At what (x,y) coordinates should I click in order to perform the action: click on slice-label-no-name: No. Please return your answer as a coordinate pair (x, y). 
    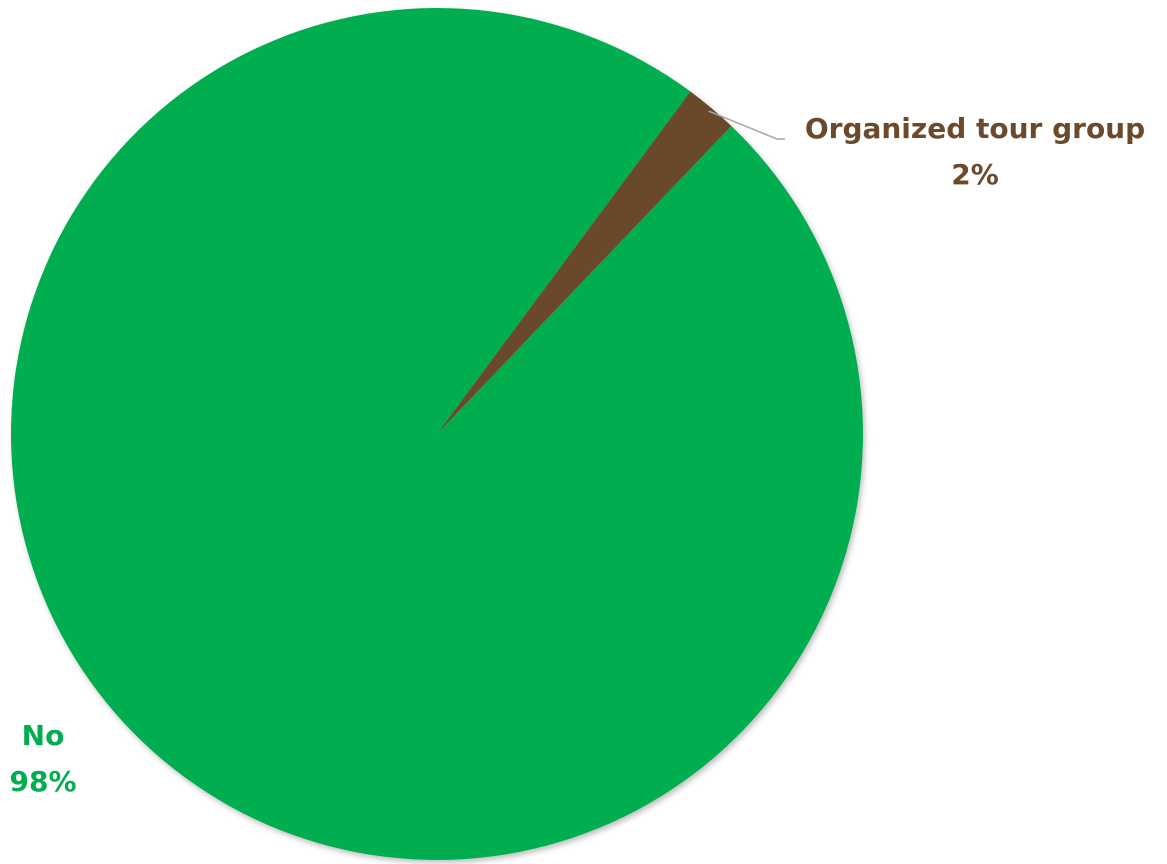
    Looking at the image, I should click on (43, 735).